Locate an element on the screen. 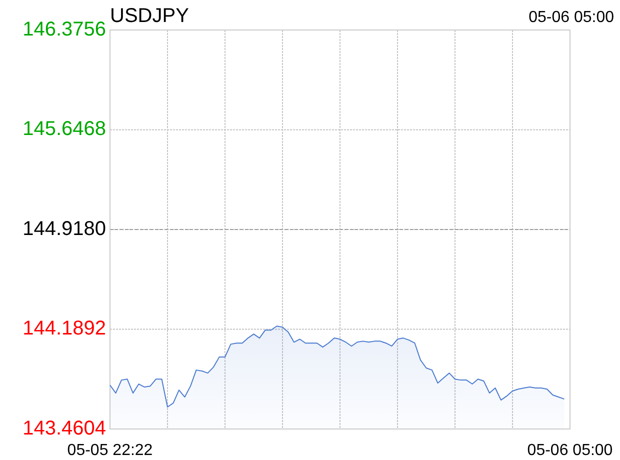  text: 05-06 05:00 is located at coordinates (571, 17).